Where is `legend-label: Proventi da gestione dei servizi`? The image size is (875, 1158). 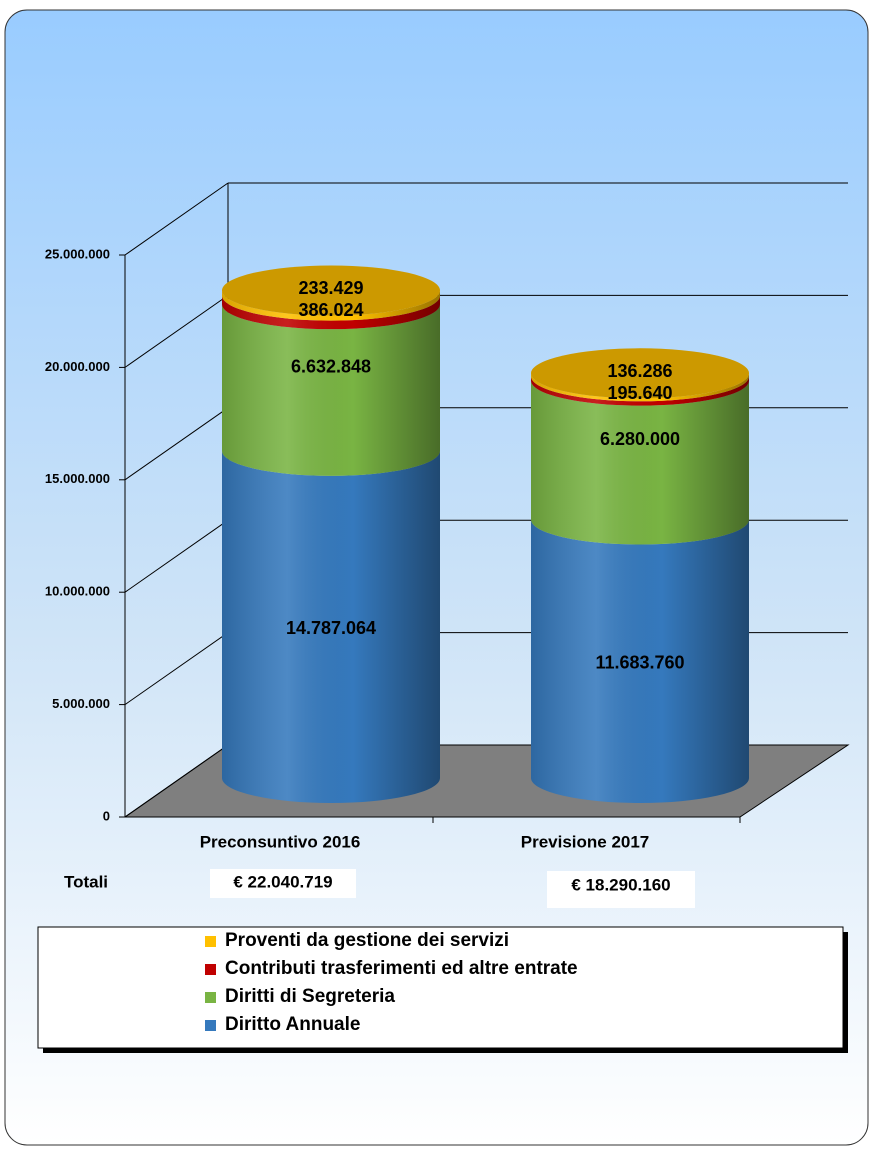 legend-label: Proventi da gestione dei servizi is located at coordinates (367, 940).